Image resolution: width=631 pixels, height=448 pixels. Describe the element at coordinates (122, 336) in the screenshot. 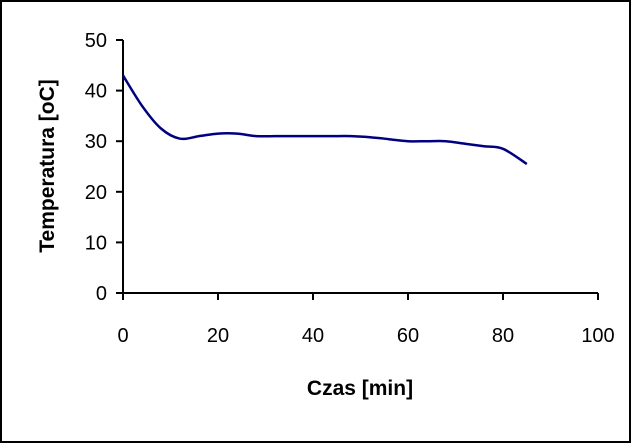

I see `x-tick-label: 0` at that location.